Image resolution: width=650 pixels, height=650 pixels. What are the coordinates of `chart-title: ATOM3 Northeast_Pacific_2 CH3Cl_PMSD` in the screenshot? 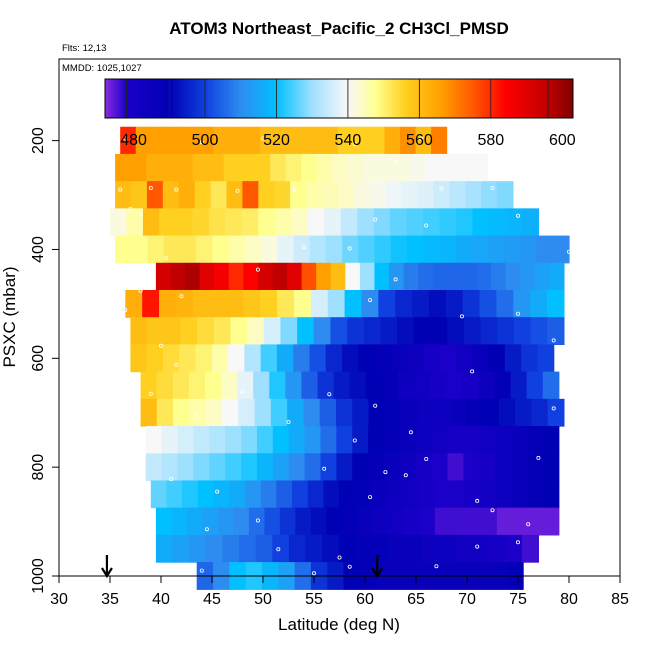 It's located at (338, 28).